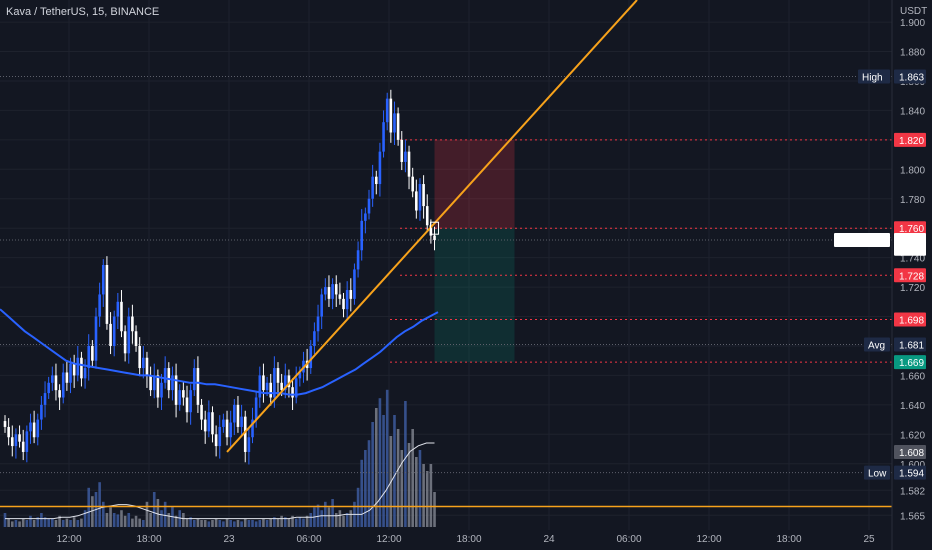 The image size is (932, 550). I want to click on price-tick-label: 1.900, so click(912, 23).